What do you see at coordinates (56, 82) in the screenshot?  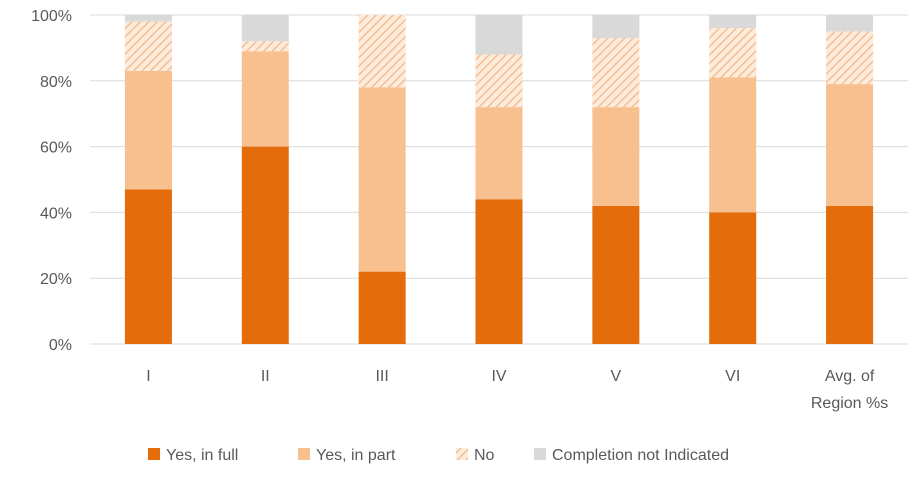 I see `y-tick-label: 80%` at bounding box center [56, 82].